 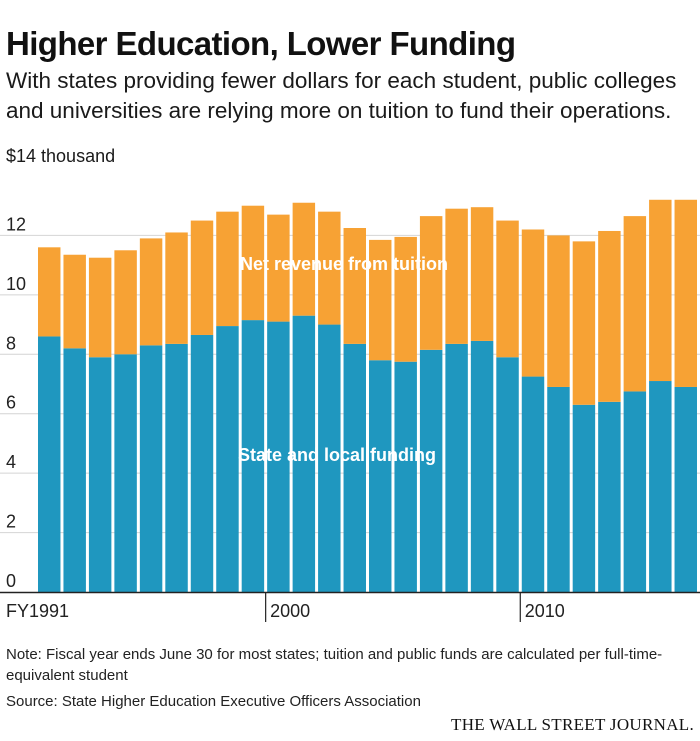 I want to click on x-tick-labels: FY1991 2000 2010, so click(x=285, y=611).